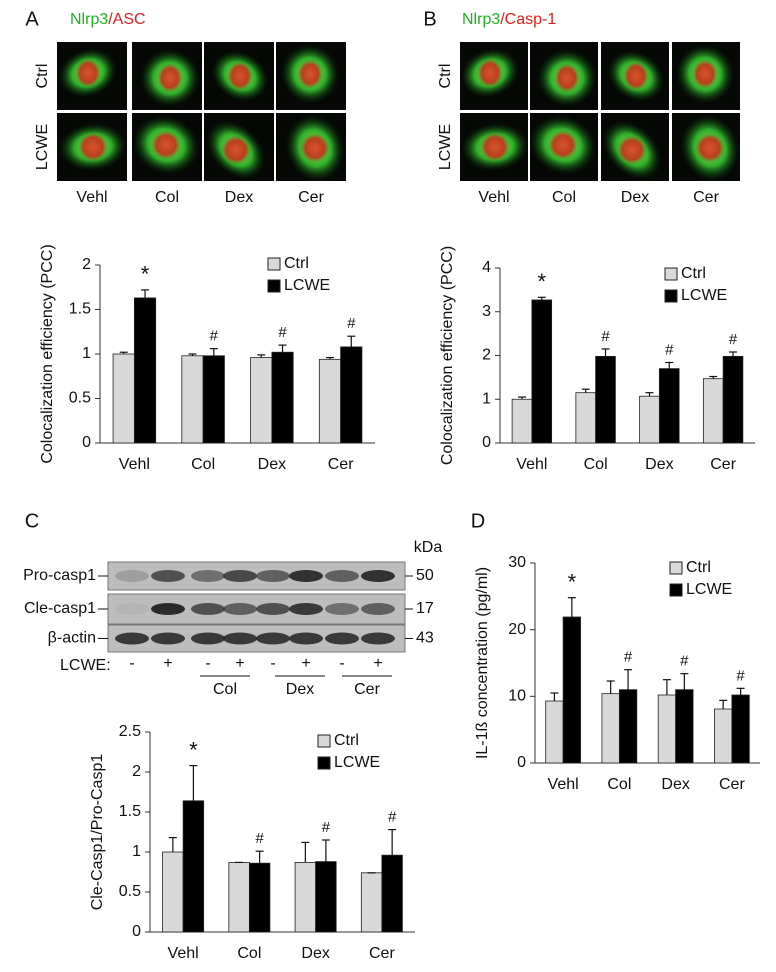 The width and height of the screenshot is (776, 972). What do you see at coordinates (482, 663) in the screenshot?
I see `y-axis-label: IL-1ß concentration (pg/ml)` at bounding box center [482, 663].